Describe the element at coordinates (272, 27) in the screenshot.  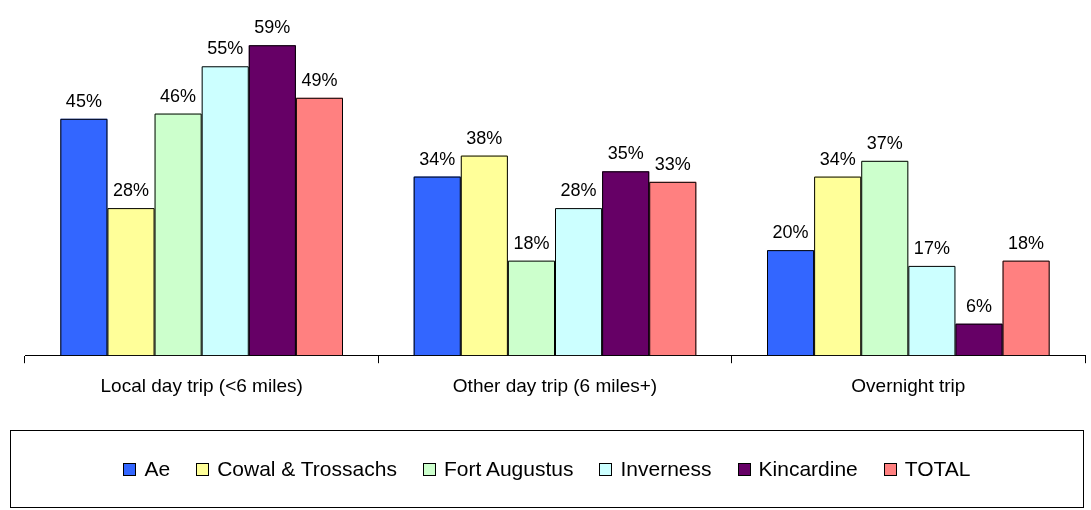
I see `data-label: 59%` at that location.